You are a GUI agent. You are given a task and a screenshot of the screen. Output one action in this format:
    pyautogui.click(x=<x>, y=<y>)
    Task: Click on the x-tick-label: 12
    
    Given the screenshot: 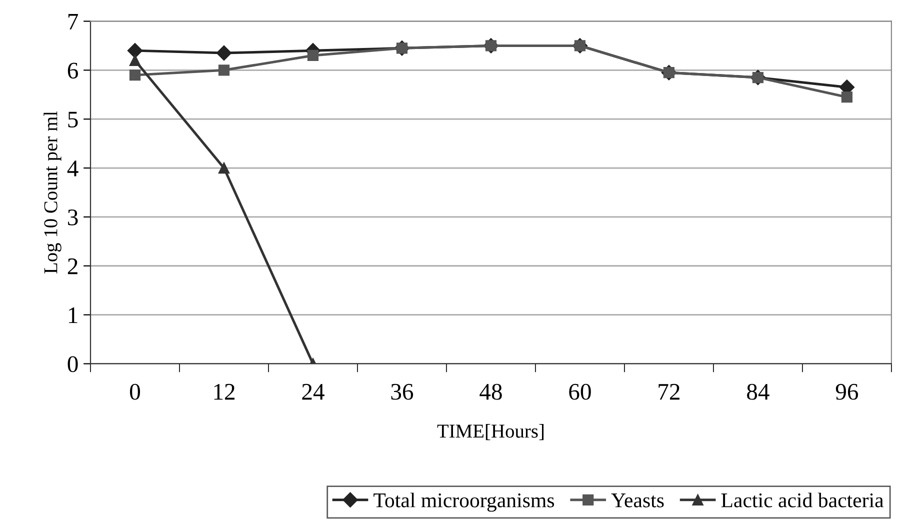 What is the action you would take?
    pyautogui.click(x=224, y=392)
    